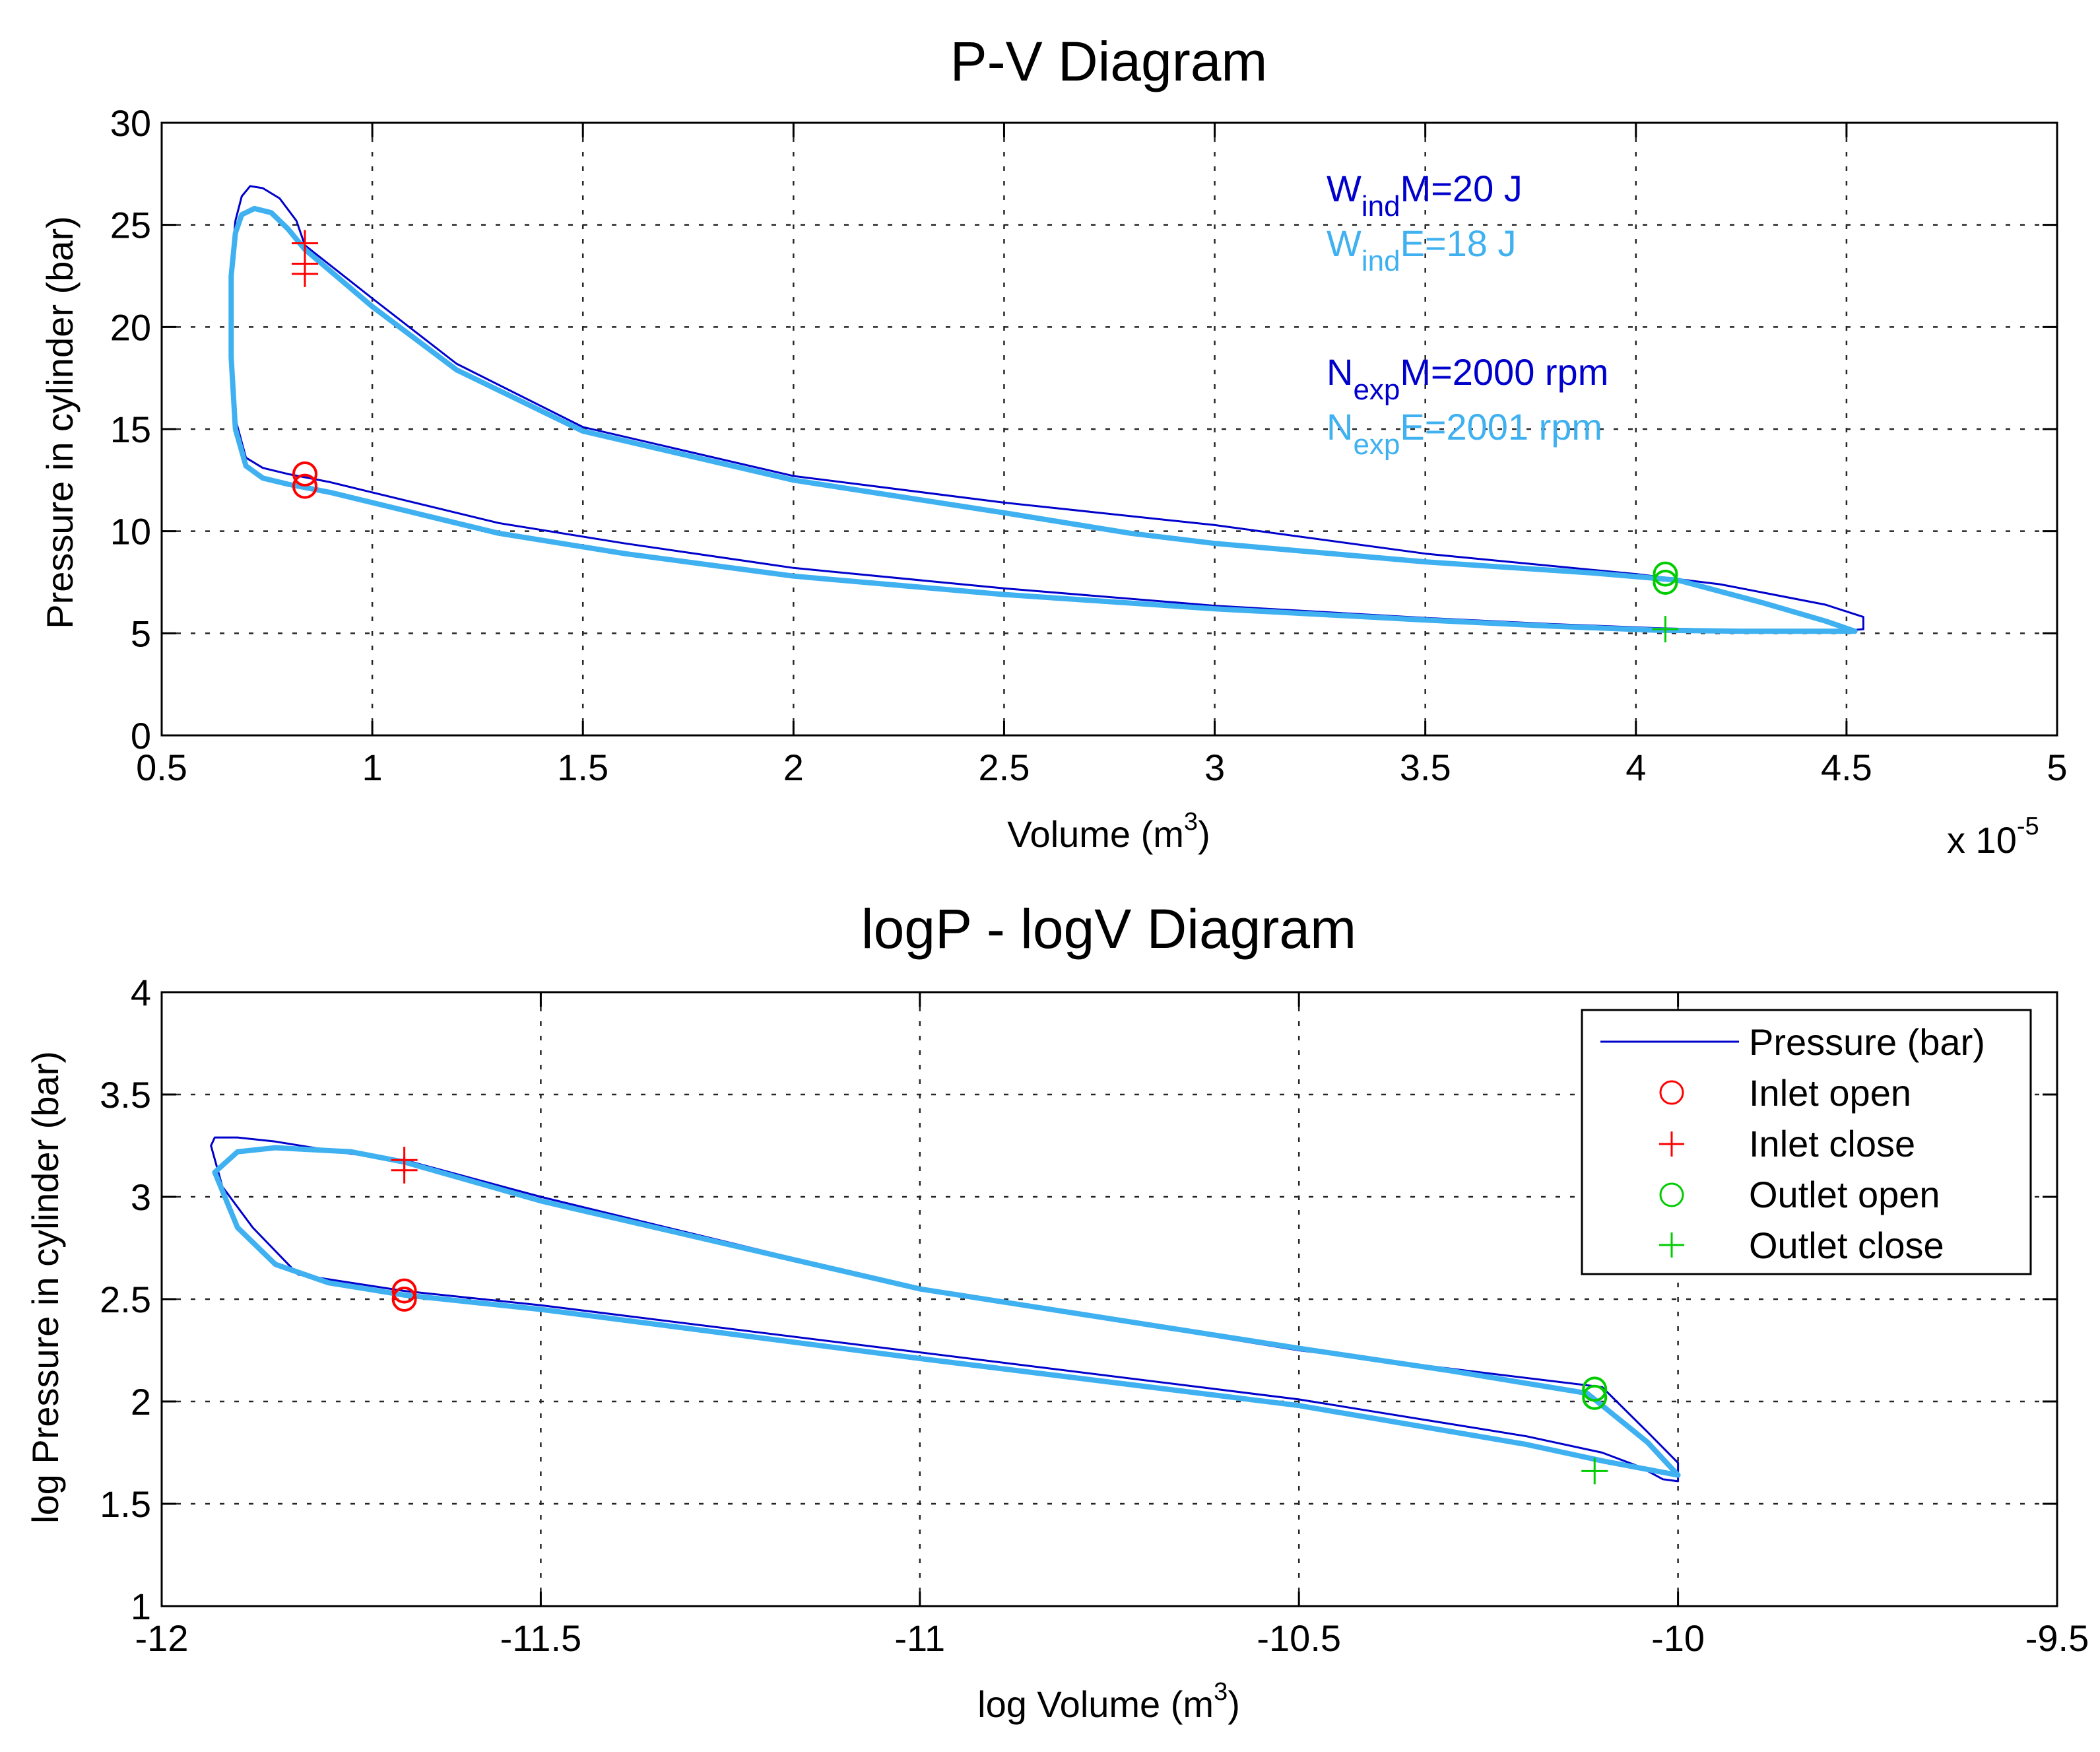 The height and width of the screenshot is (1752, 2100). I want to click on pv-x-tick-label: 3, so click(1214, 767).